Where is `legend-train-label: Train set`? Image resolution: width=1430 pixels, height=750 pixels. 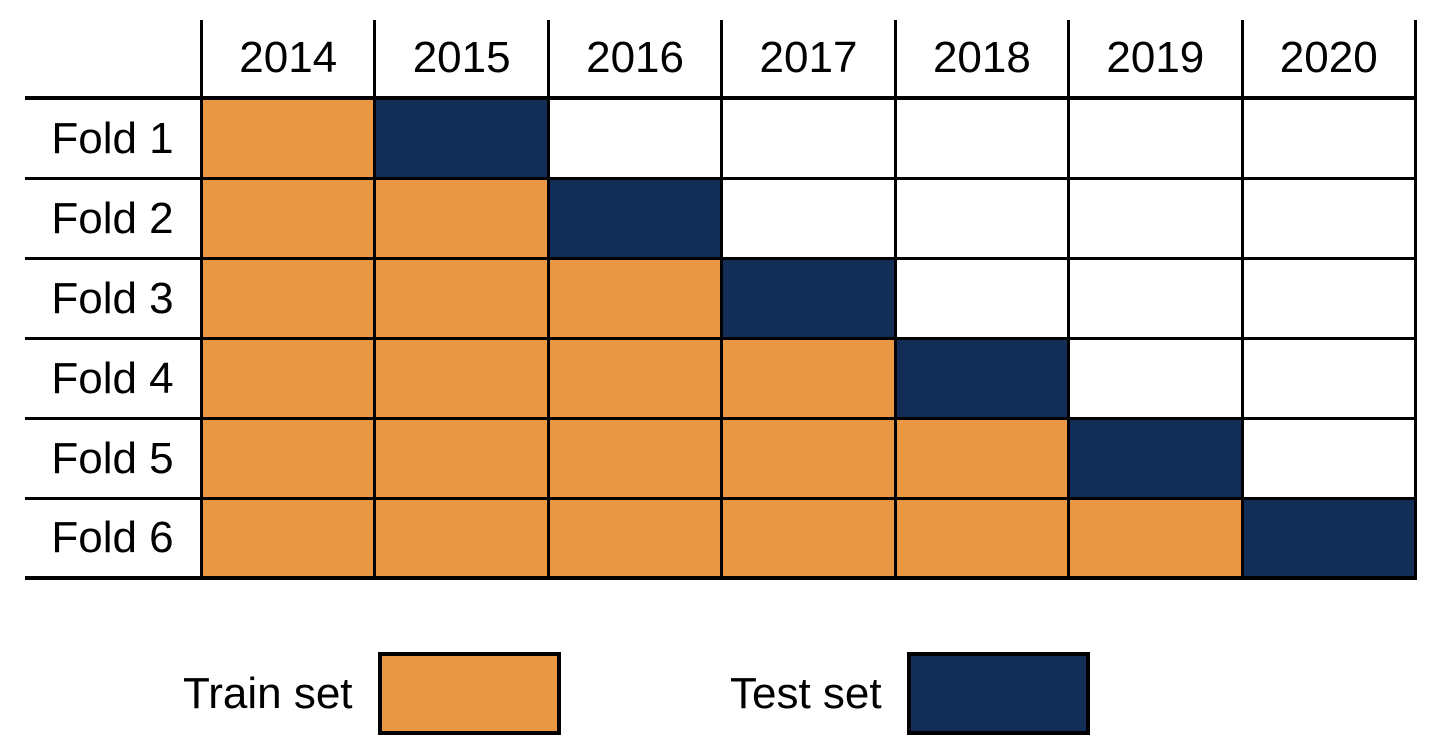
legend-train-label: Train set is located at coordinates (268, 693).